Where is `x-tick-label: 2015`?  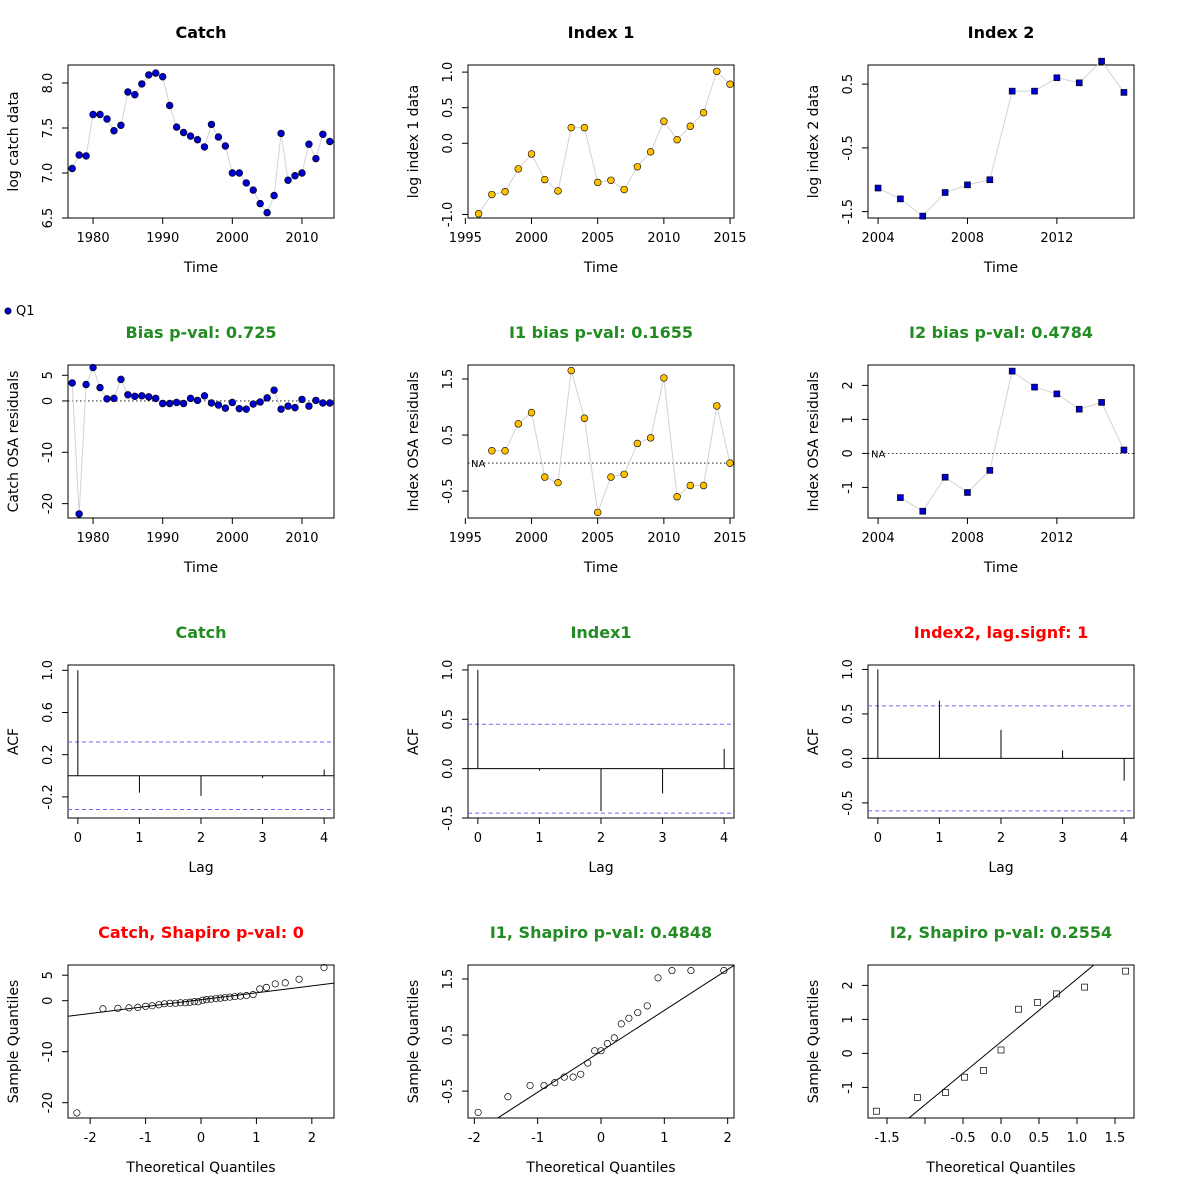
x-tick-label: 2015 is located at coordinates (729, 538).